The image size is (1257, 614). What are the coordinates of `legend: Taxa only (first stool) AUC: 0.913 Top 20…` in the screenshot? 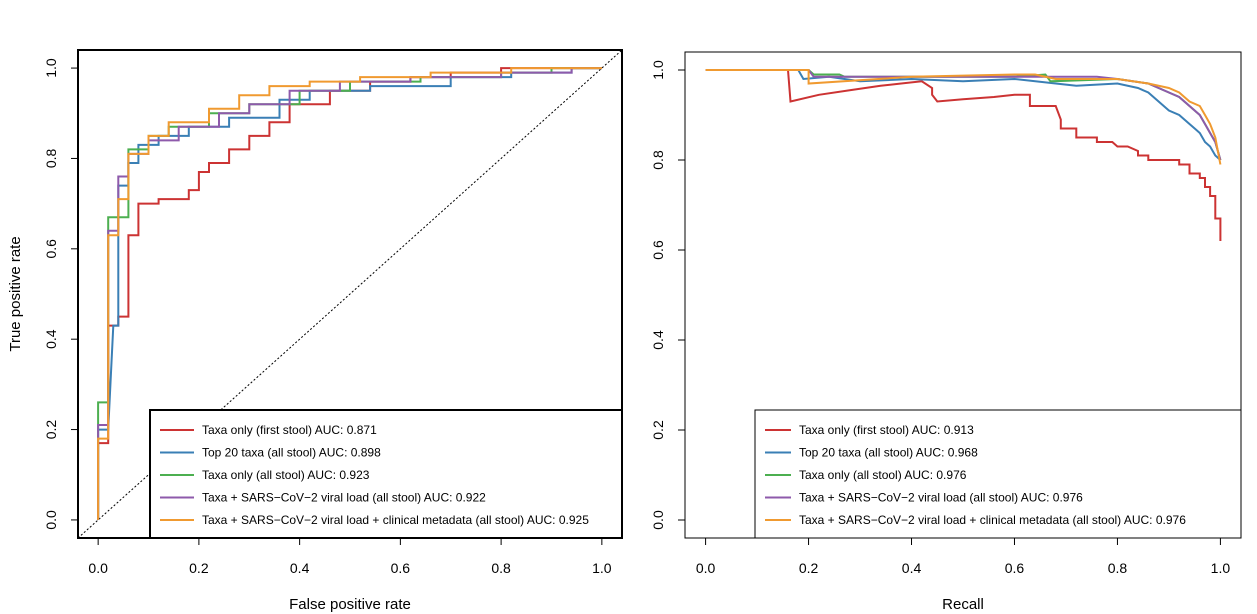 It's located at (998, 474).